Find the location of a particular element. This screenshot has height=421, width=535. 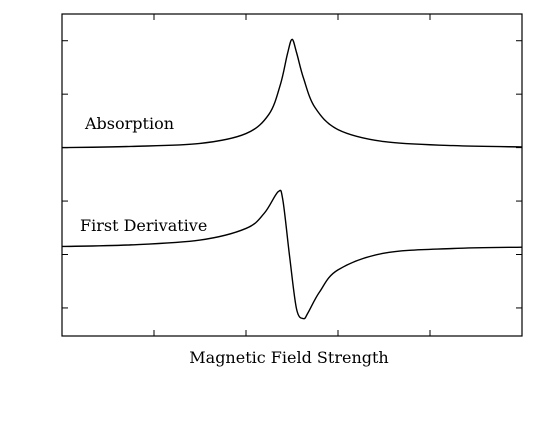

x-axis-label: Magnetic Field Strength is located at coordinates (288, 357).